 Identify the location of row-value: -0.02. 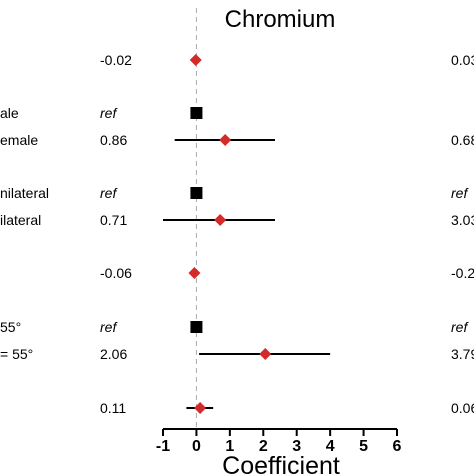
(116, 60).